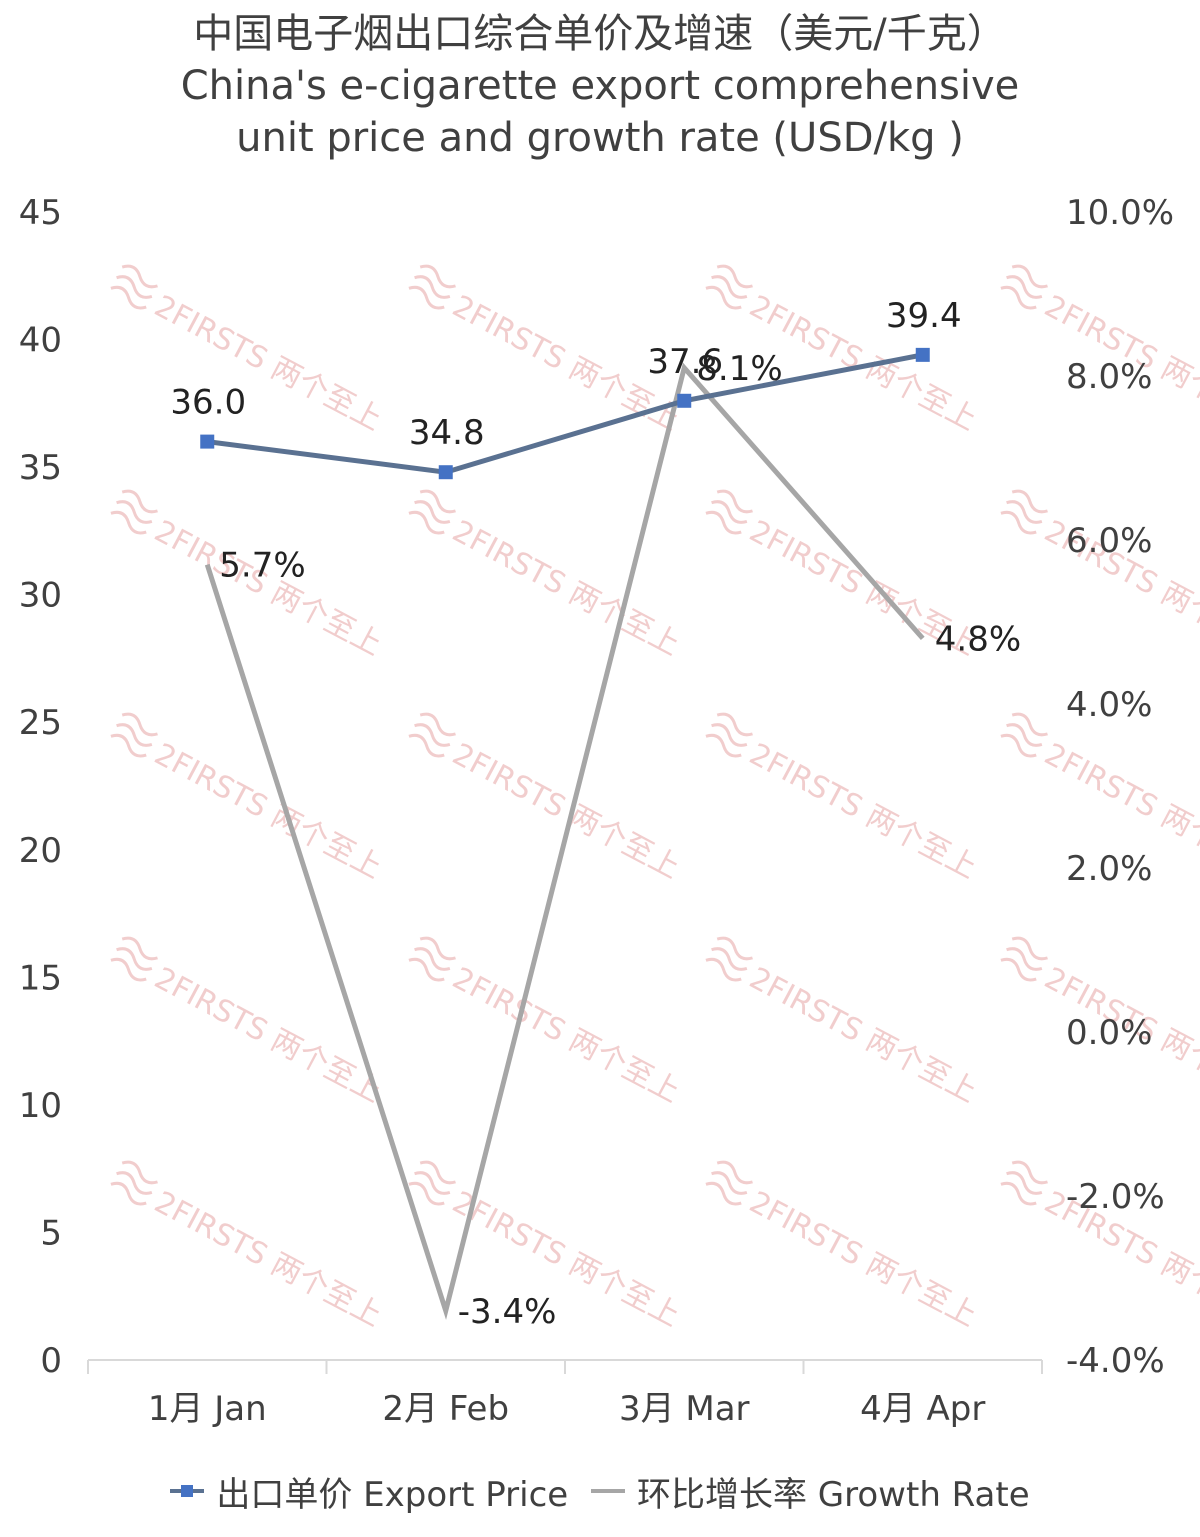 This screenshot has width=1200, height=1537. I want to click on chart-subtitle-line-2: unit price and growth rate (USD/kg ), so click(600, 138).